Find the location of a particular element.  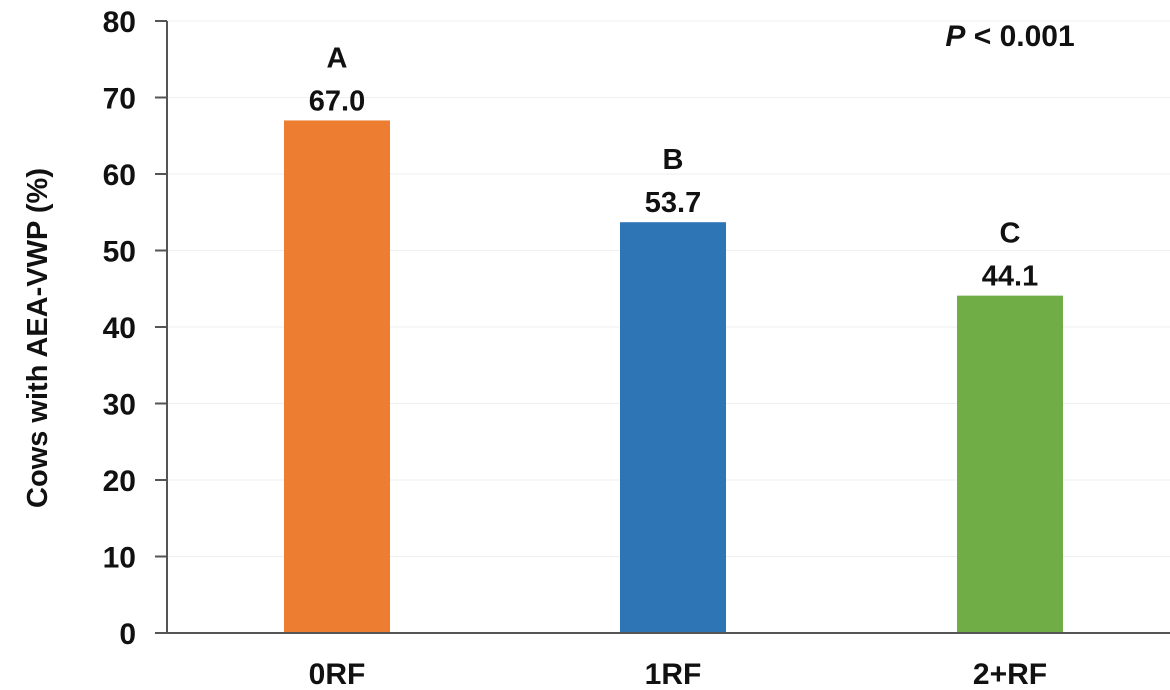

y-tick-label: 40 is located at coordinates (119, 328).